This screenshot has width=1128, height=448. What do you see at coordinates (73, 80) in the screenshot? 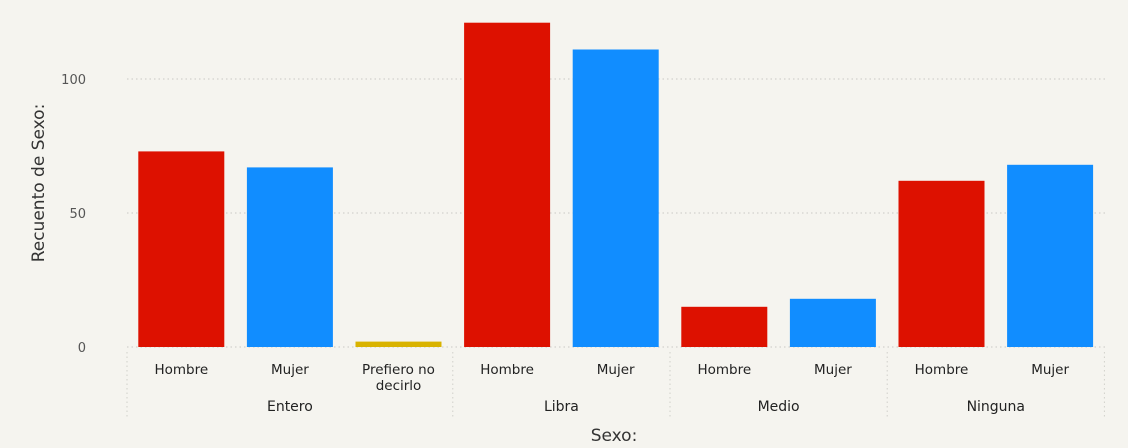
I see `y-tick-label: 100` at bounding box center [73, 80].